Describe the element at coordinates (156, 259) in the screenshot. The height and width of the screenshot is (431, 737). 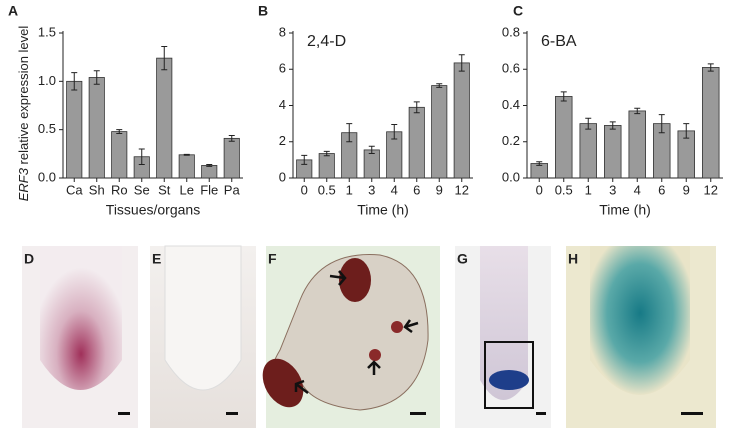
I see `panel-label: E` at that location.